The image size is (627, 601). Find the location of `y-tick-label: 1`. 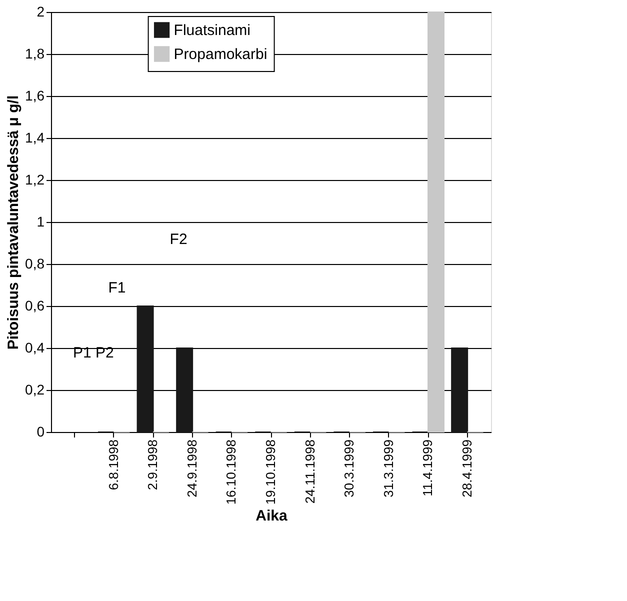

y-tick-label: 1 is located at coordinates (40, 222).